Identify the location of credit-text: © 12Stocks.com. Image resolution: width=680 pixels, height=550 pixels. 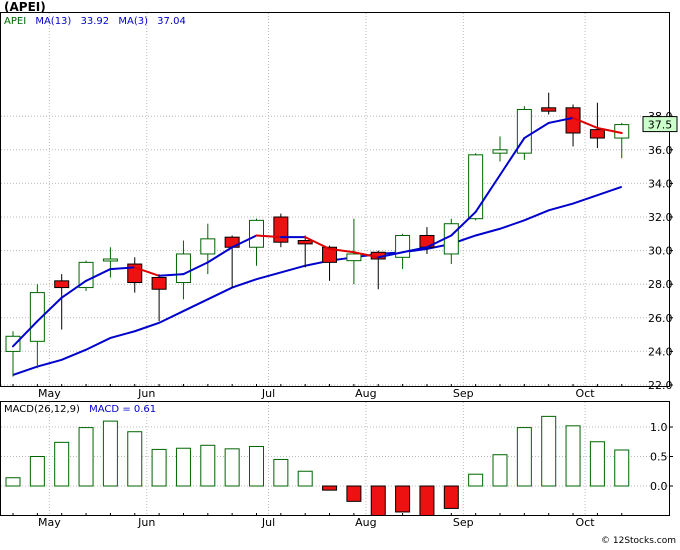
(638, 541).